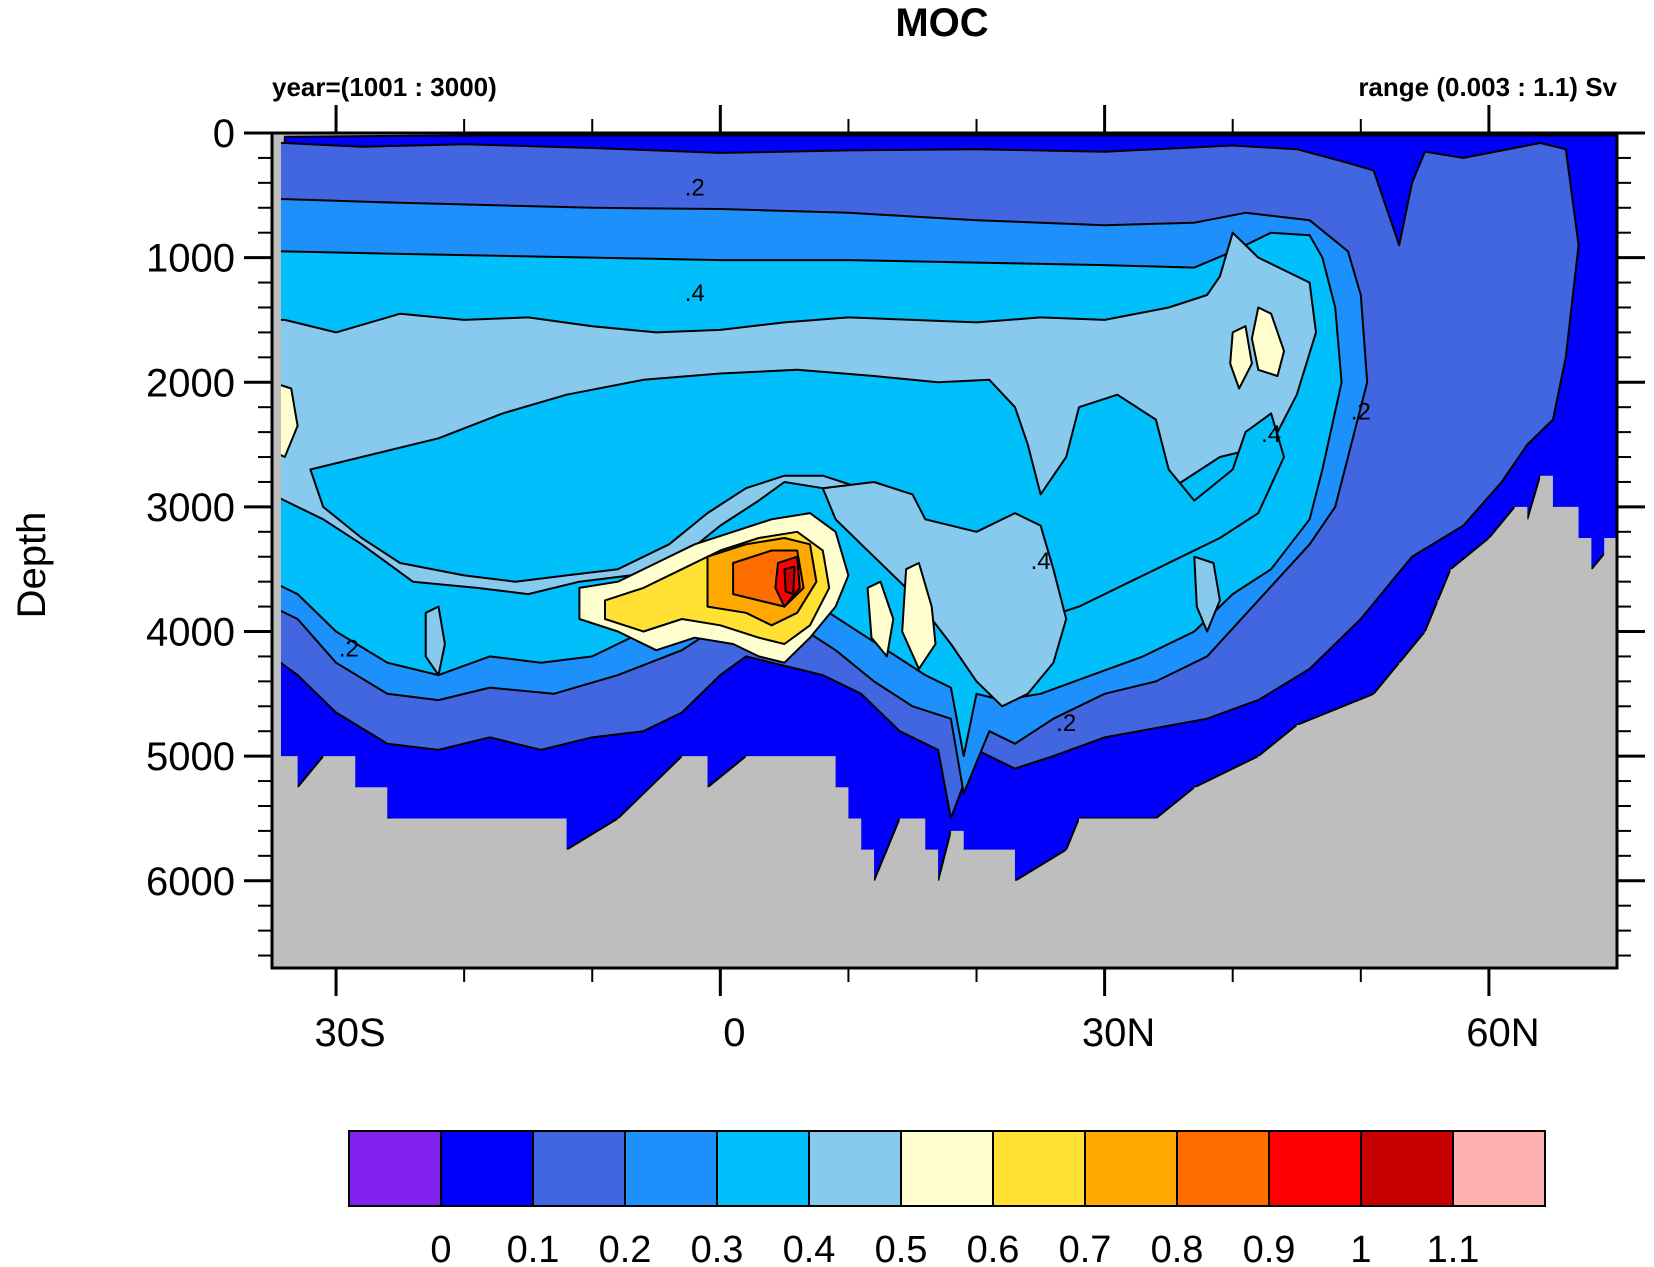 This screenshot has height=1267, width=1654. Describe the element at coordinates (1085, 1248) in the screenshot. I see `colorbar-label-7: 0.7` at that location.